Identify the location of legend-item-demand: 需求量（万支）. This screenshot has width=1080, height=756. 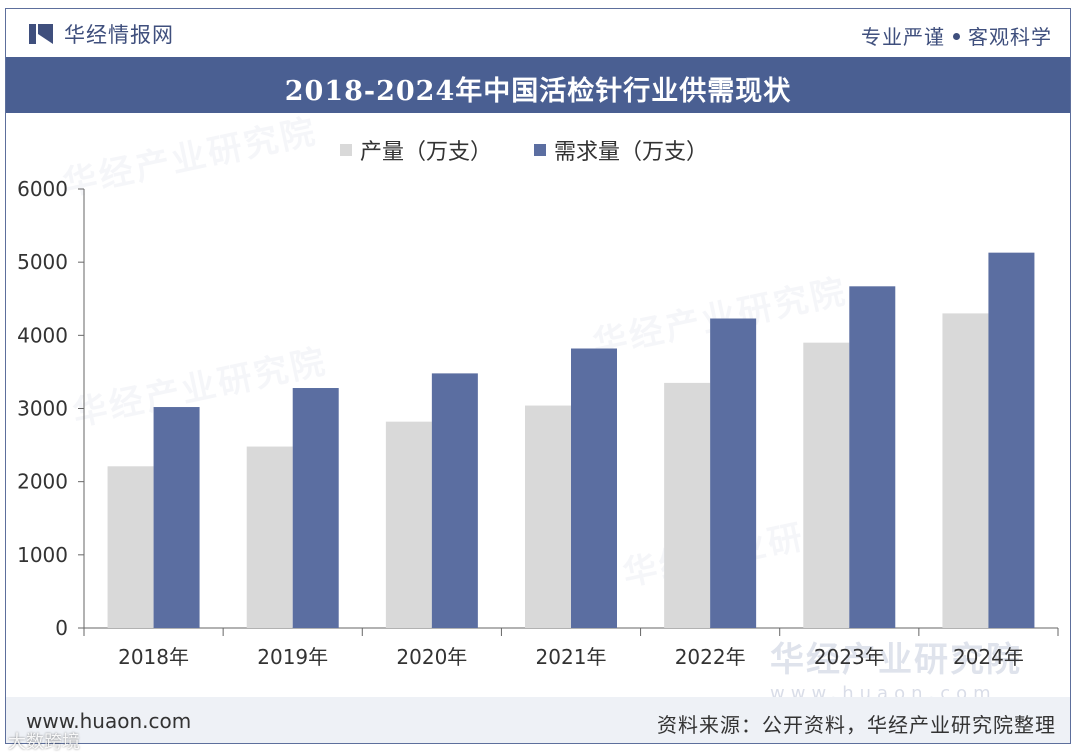
(621, 150).